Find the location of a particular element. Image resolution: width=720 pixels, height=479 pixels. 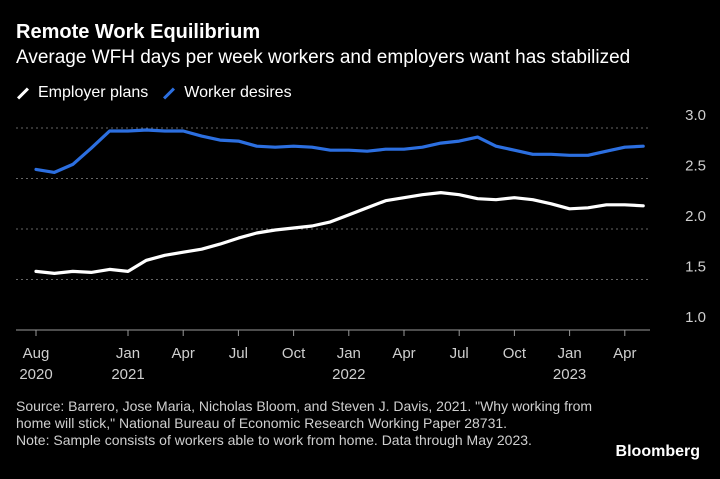

y-tick-label-1.0: 1.0 is located at coordinates (695, 317).